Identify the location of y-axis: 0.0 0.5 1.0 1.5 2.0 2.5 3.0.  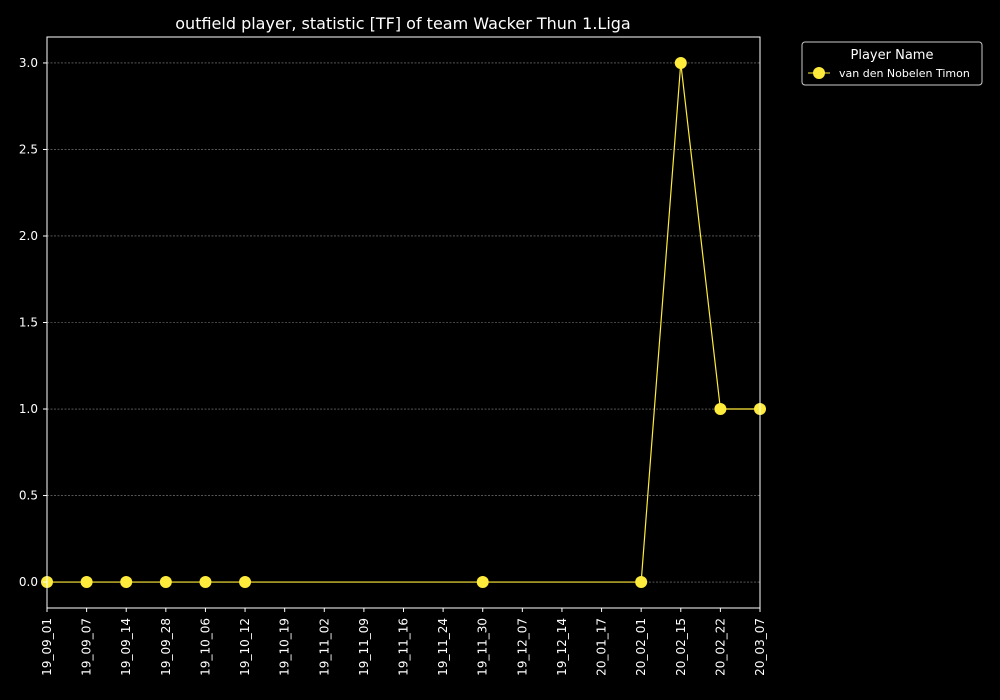
(33, 322).